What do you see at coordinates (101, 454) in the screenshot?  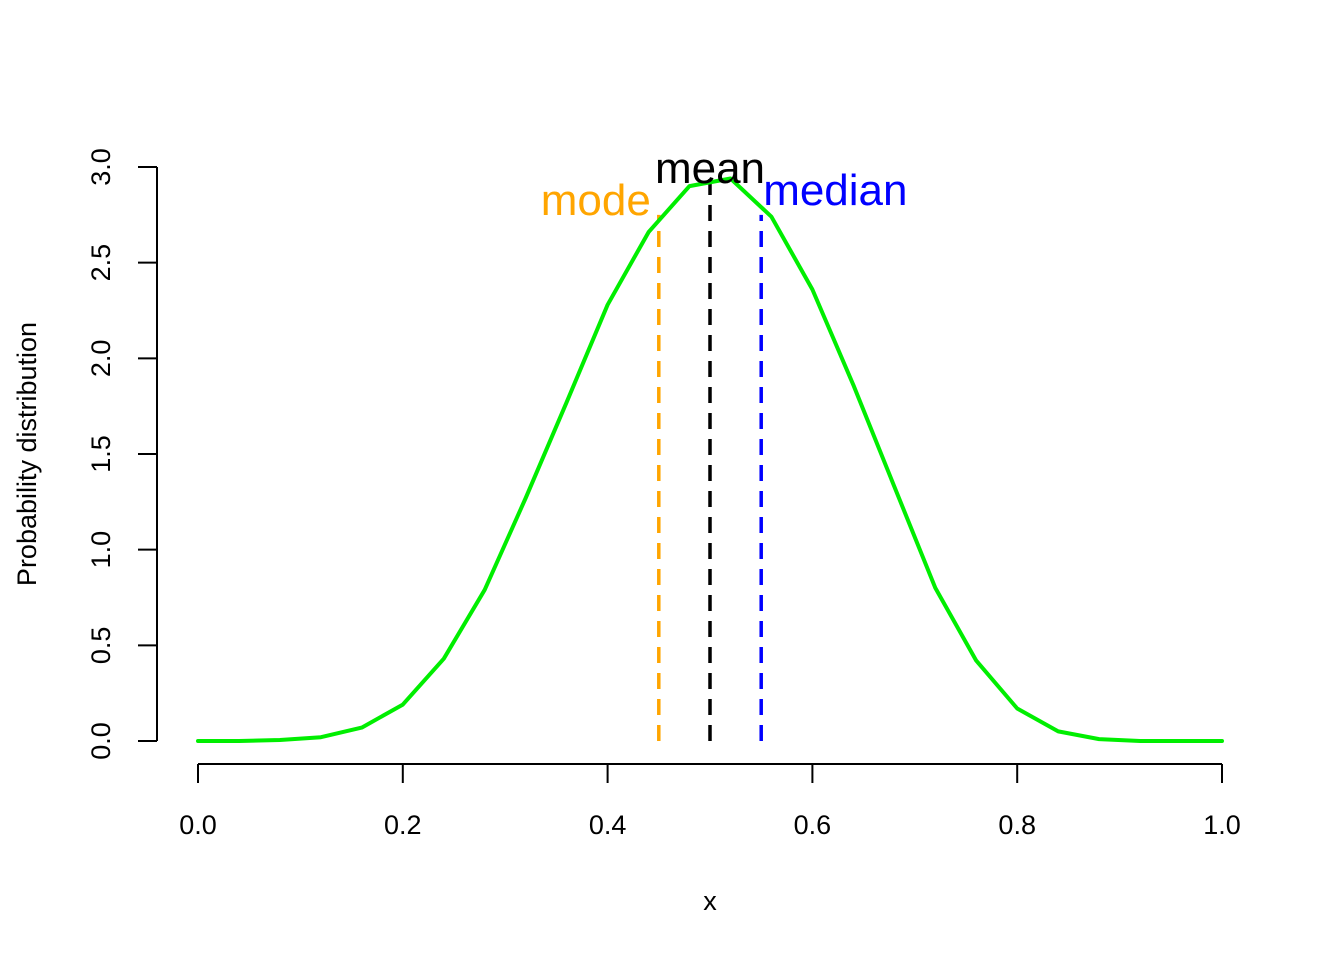 I see `y-tick-label: 1.5` at bounding box center [101, 454].